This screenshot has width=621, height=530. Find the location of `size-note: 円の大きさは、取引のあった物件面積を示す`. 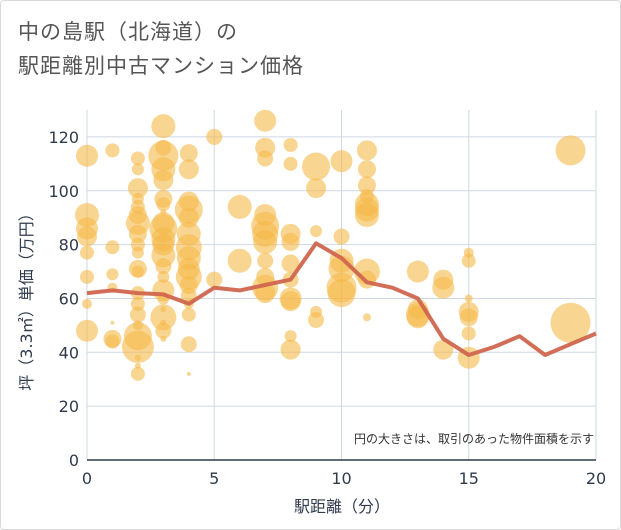

size-note: 円の大きさは、取引のあった物件面積を示す is located at coordinates (474, 438).